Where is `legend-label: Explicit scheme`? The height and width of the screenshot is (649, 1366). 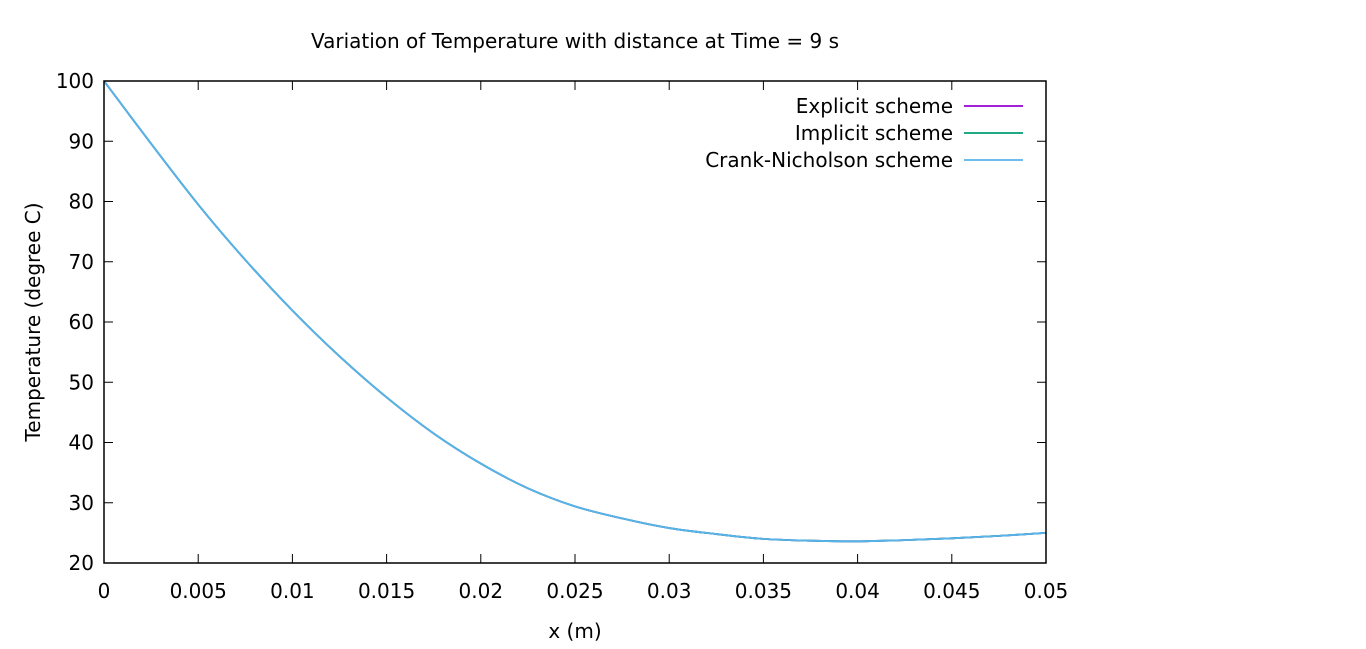 legend-label: Explicit scheme is located at coordinates (874, 106).